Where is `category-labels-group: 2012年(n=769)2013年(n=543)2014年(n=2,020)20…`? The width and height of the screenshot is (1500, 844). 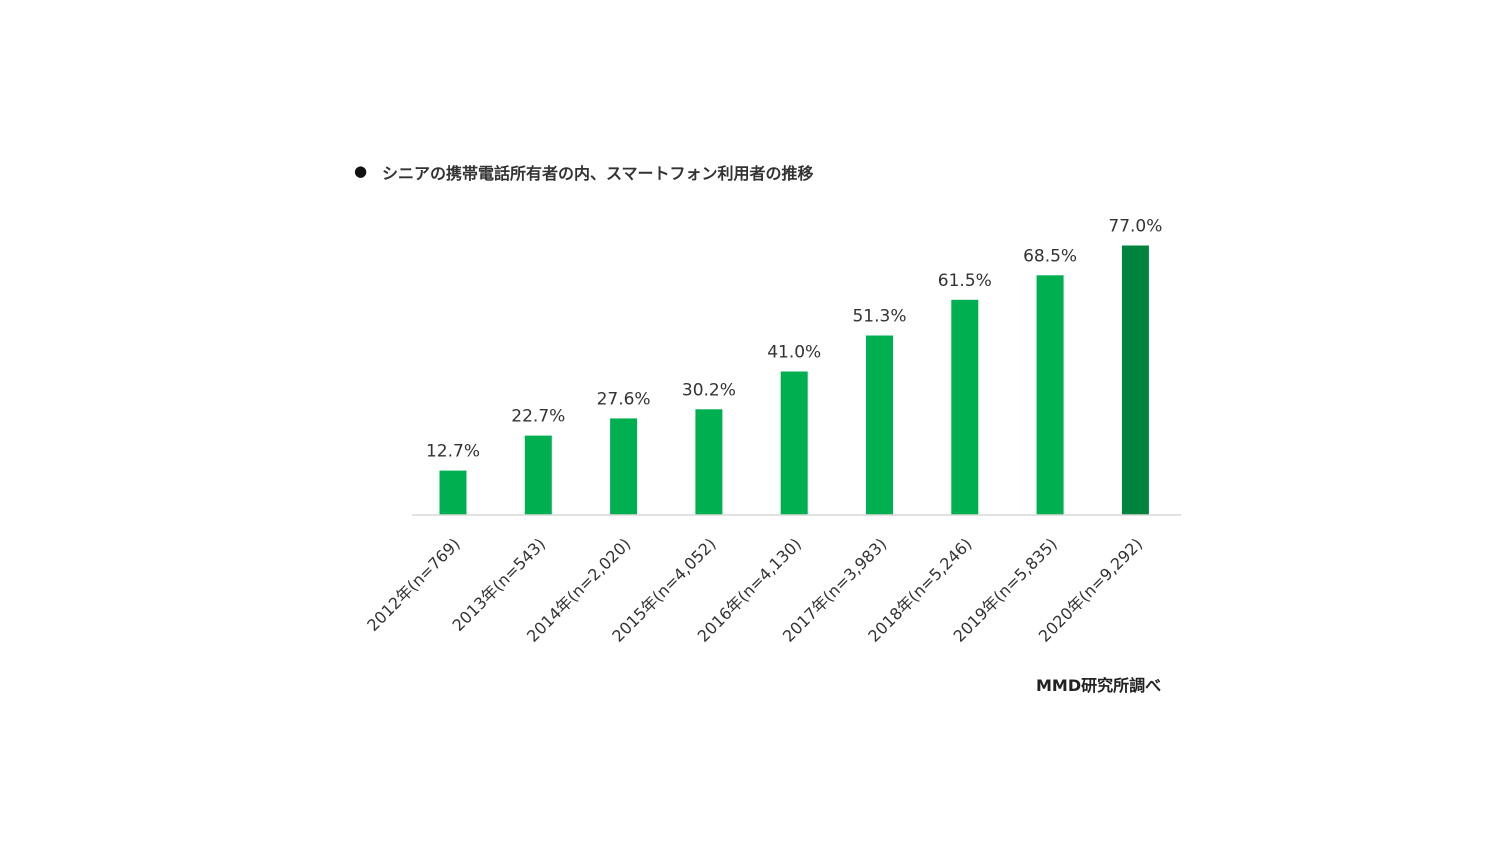
category-labels-group: 2012年(n=769)2013年(n=543)2014年(n=2,020)20… is located at coordinates (754, 589).